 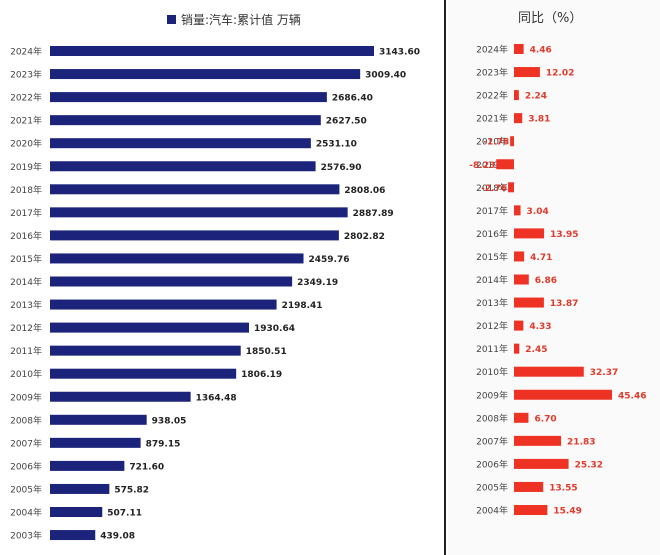 What do you see at coordinates (364, 191) in the screenshot?
I see `data-label: 2808.06` at bounding box center [364, 191].